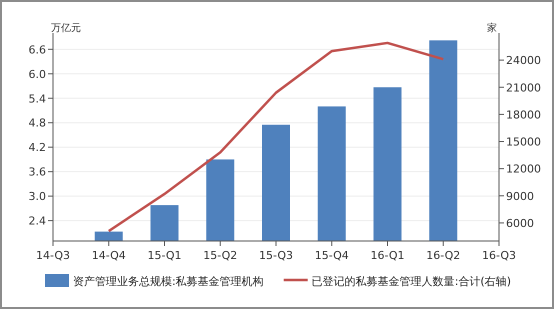 The width and height of the screenshot is (554, 309). Describe the element at coordinates (443, 255) in the screenshot. I see `x-tick-label: 16-Q2` at that location.